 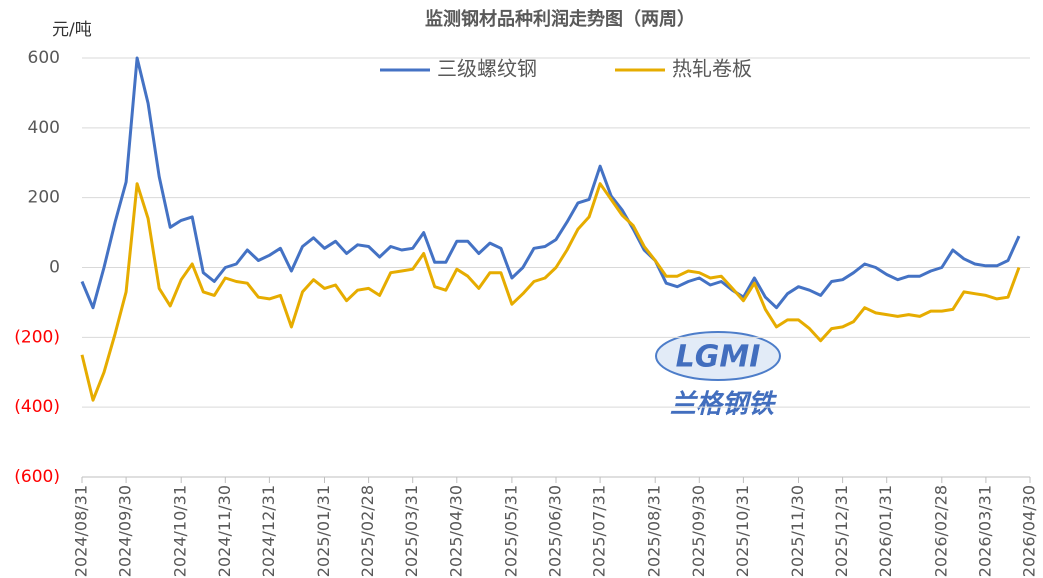 What do you see at coordinates (560, 19) in the screenshot?
I see `chart-title: 监测钢材品种利润走势图（两周）` at bounding box center [560, 19].